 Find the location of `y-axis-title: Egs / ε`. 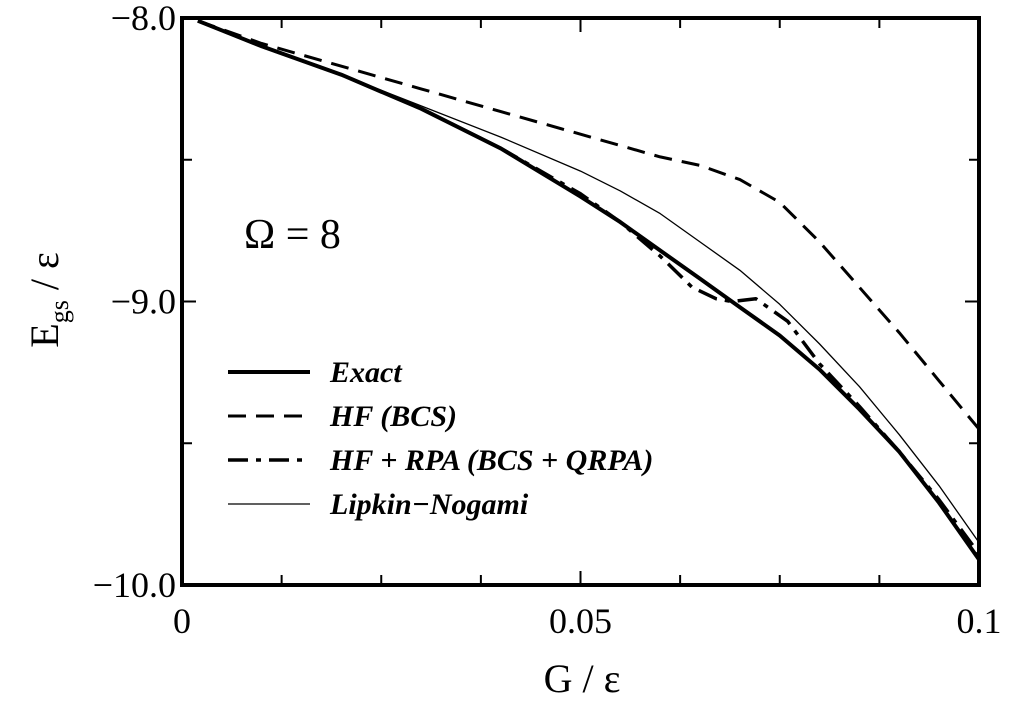

y-axis-title: Egs / ε is located at coordinates (48, 299).